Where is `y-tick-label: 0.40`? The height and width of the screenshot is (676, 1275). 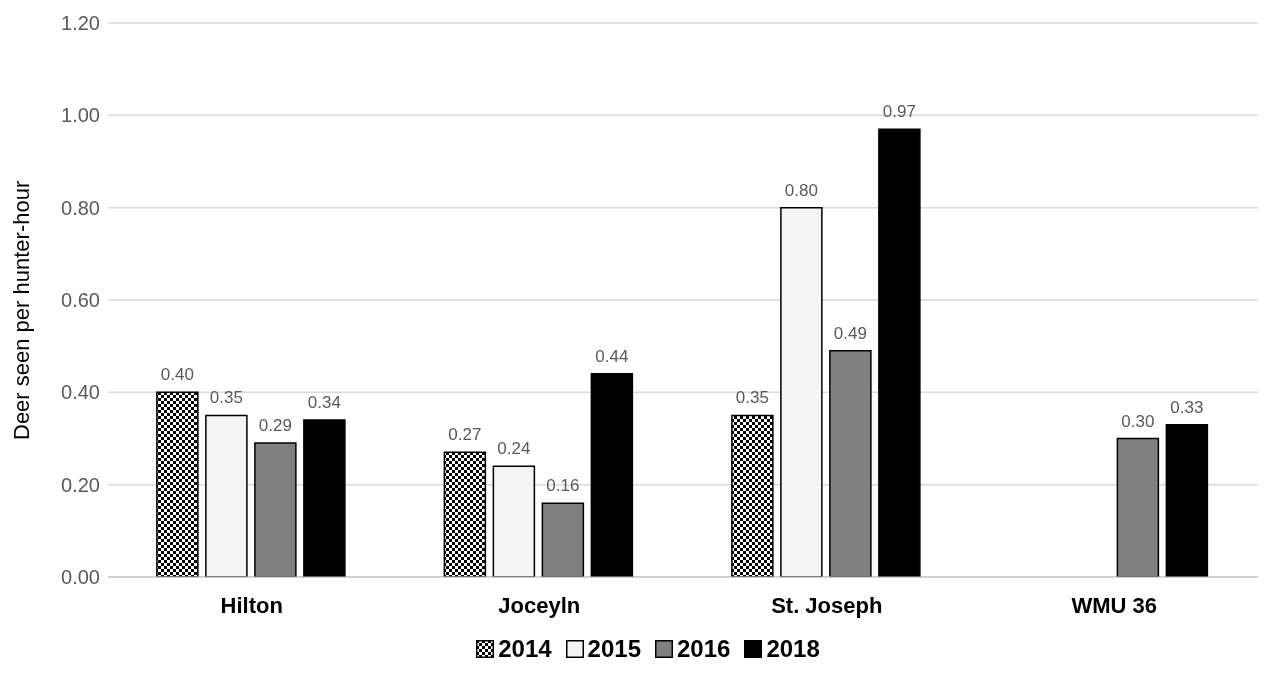 y-tick-label: 0.40 is located at coordinates (80, 392).